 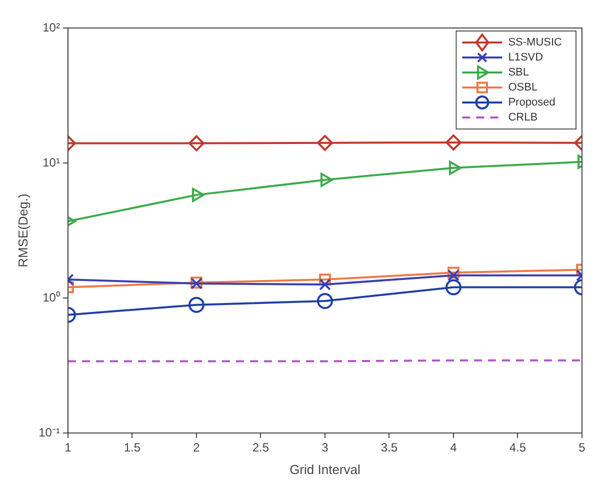 What do you see at coordinates (51, 297) in the screenshot?
I see `y-tick-label: 10⁰` at bounding box center [51, 297].